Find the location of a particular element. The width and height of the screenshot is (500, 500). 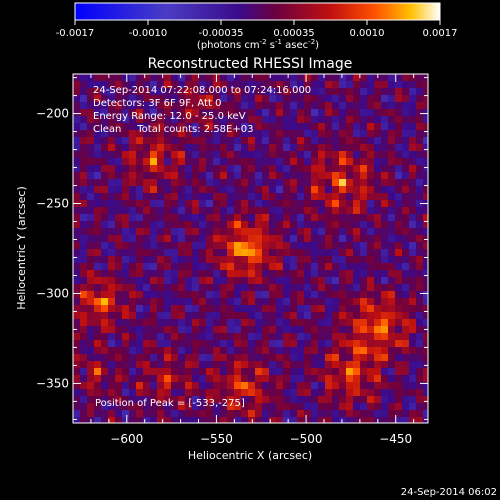

colorbar-unit-label: (photons cm-2 s-1 asec-2) is located at coordinates (258, 44).